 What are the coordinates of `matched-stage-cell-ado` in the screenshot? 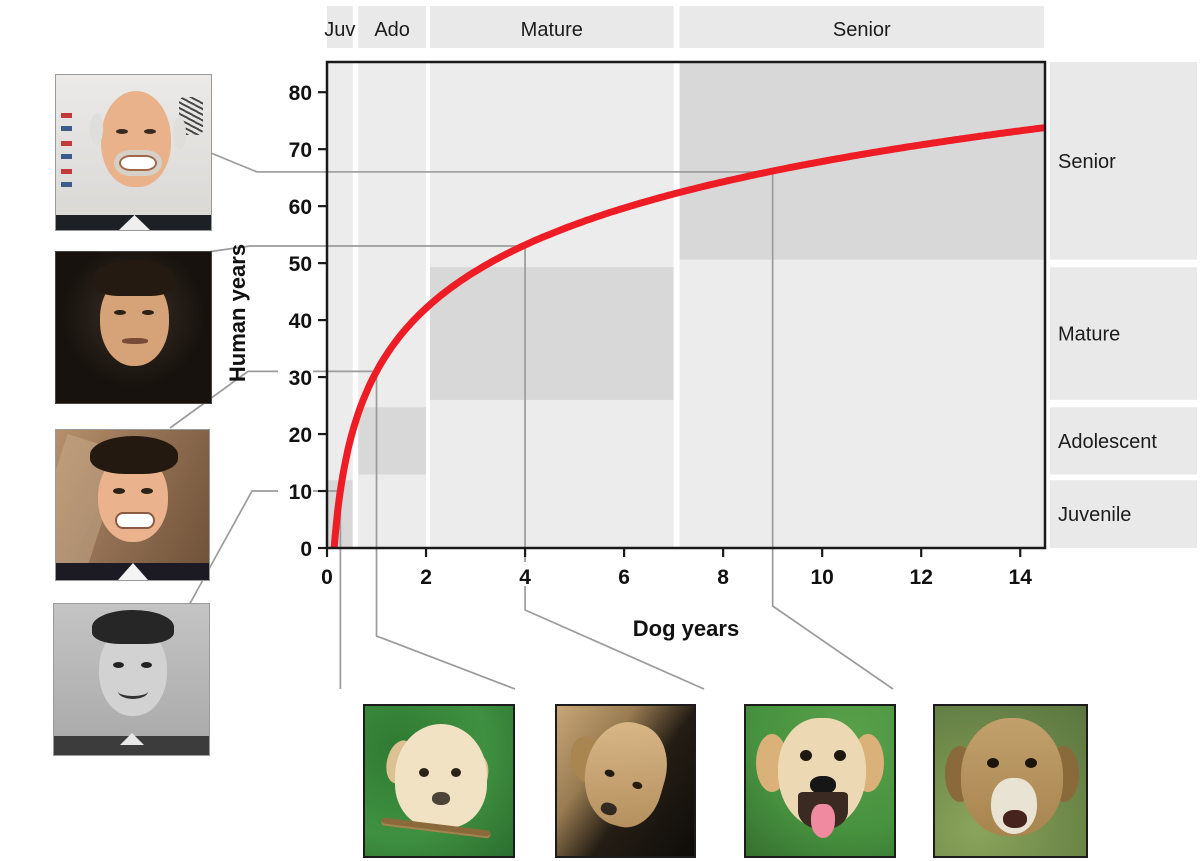 It's located at (392, 441).